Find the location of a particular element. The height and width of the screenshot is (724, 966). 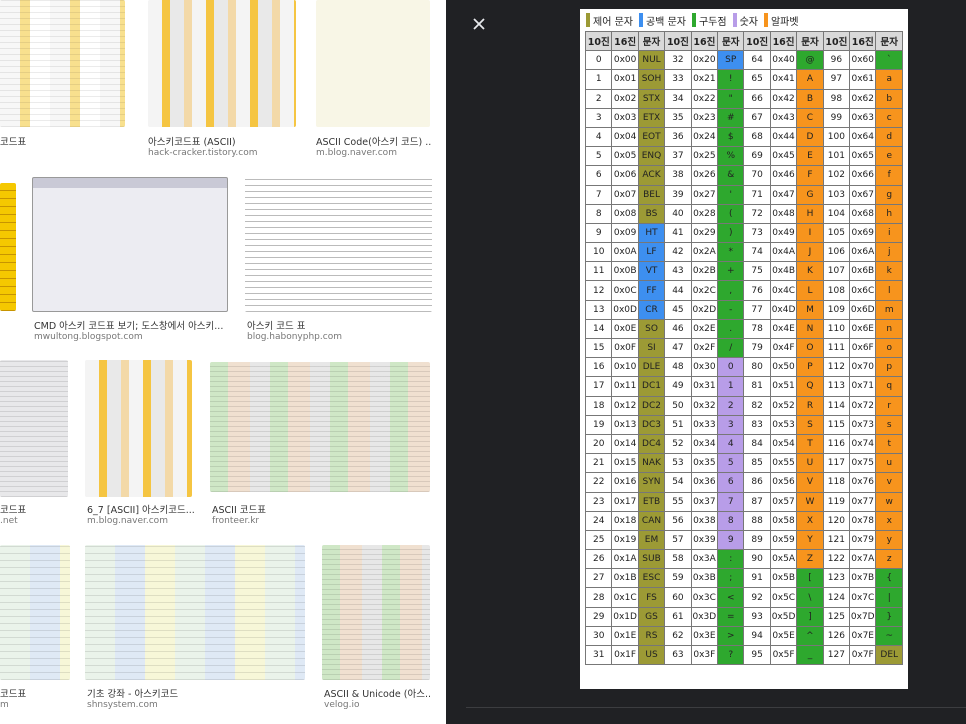

hex-cell: 0x50 is located at coordinates (783, 367).